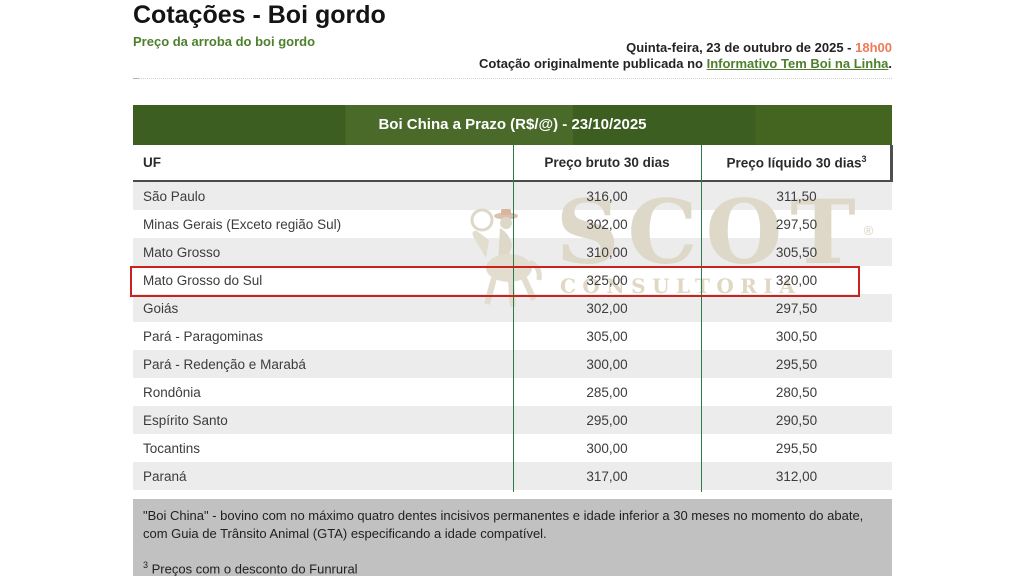 This screenshot has width=1024, height=576. Describe the element at coordinates (593, 63) in the screenshot. I see `source-prefix: Cotação originalmente publicada no` at that location.